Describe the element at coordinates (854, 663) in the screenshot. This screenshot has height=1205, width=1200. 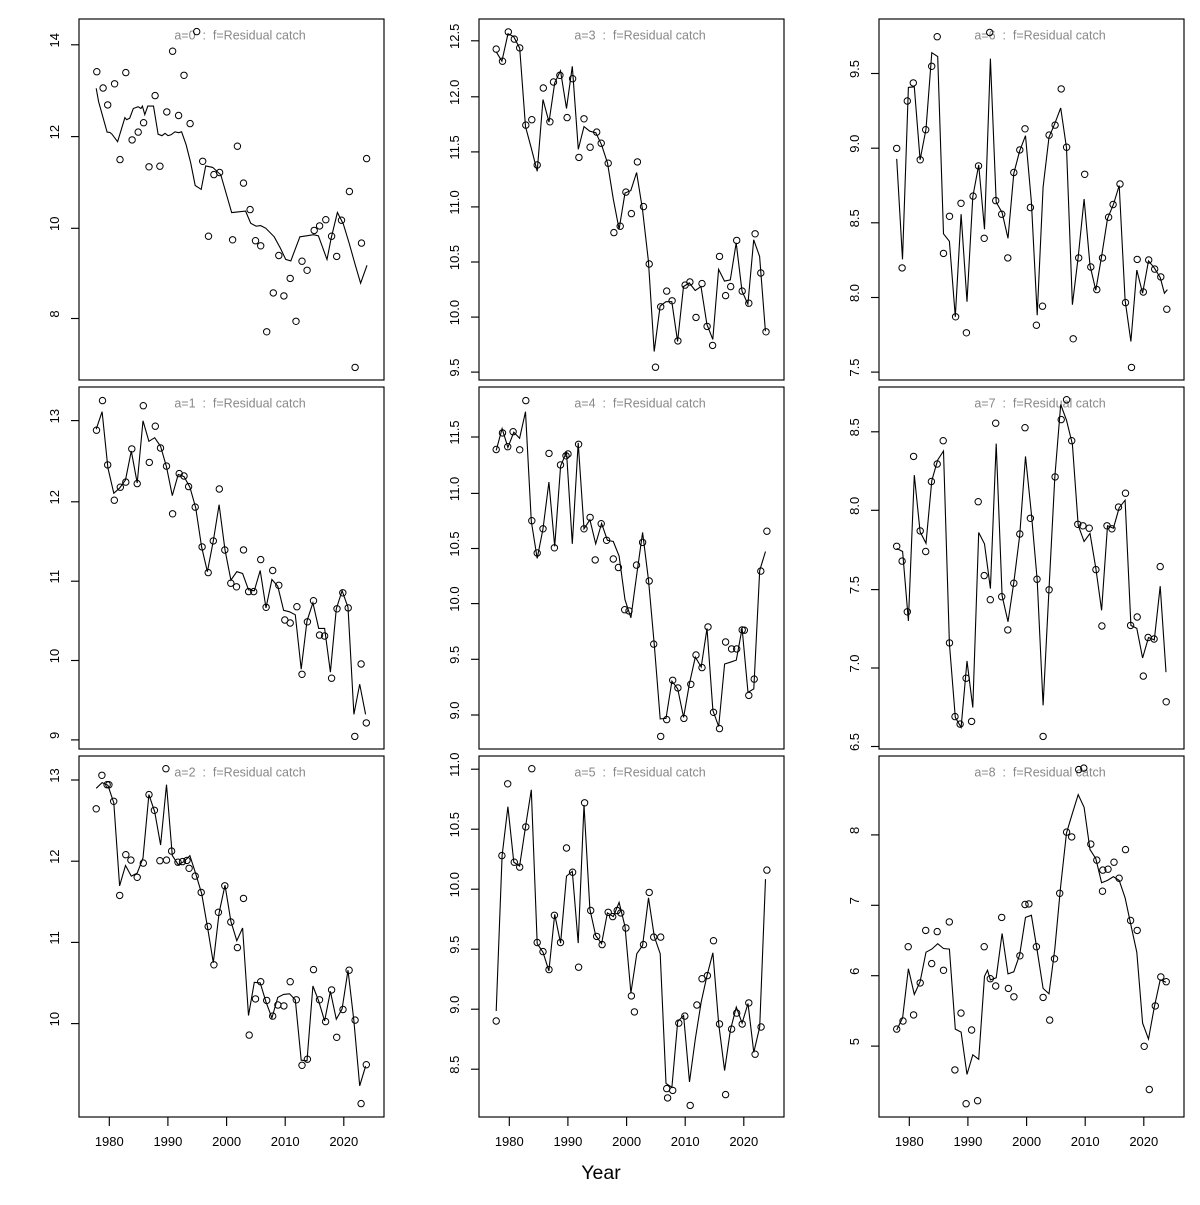
I see `svg-text: 7.0` at that location.